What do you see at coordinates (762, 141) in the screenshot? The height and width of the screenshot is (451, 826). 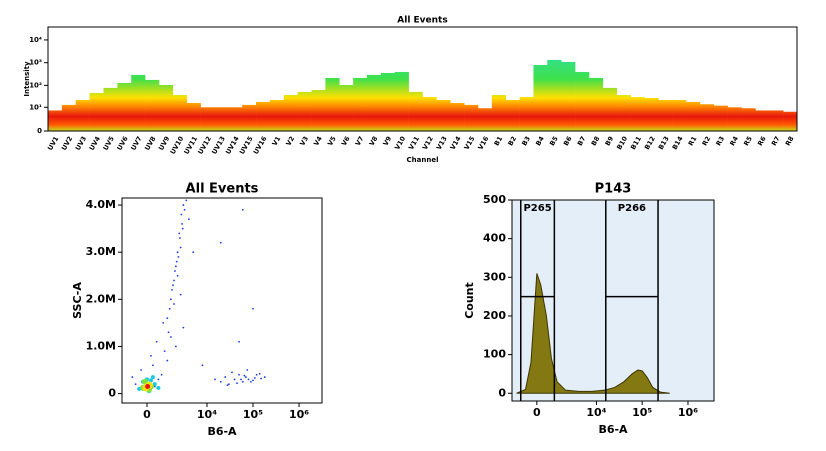 I see `x-tick-label: R6` at bounding box center [762, 141].